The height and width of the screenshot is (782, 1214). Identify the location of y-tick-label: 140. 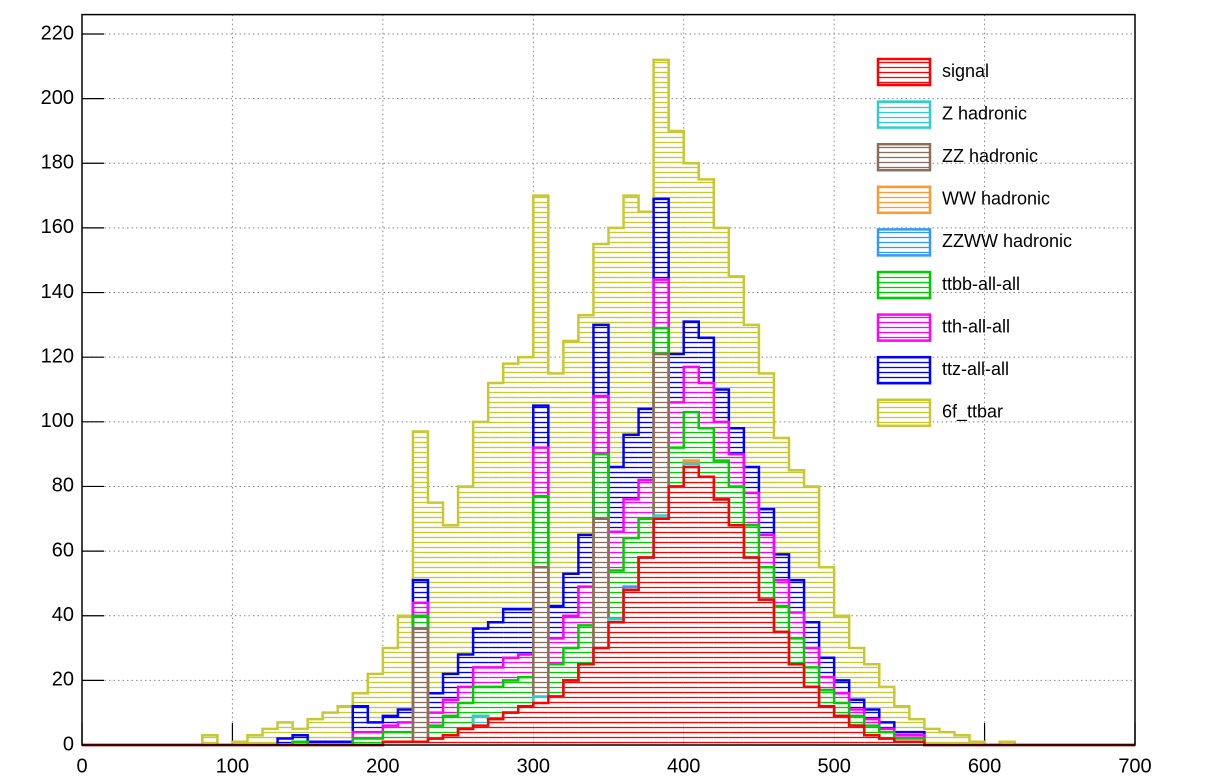
(57, 292).